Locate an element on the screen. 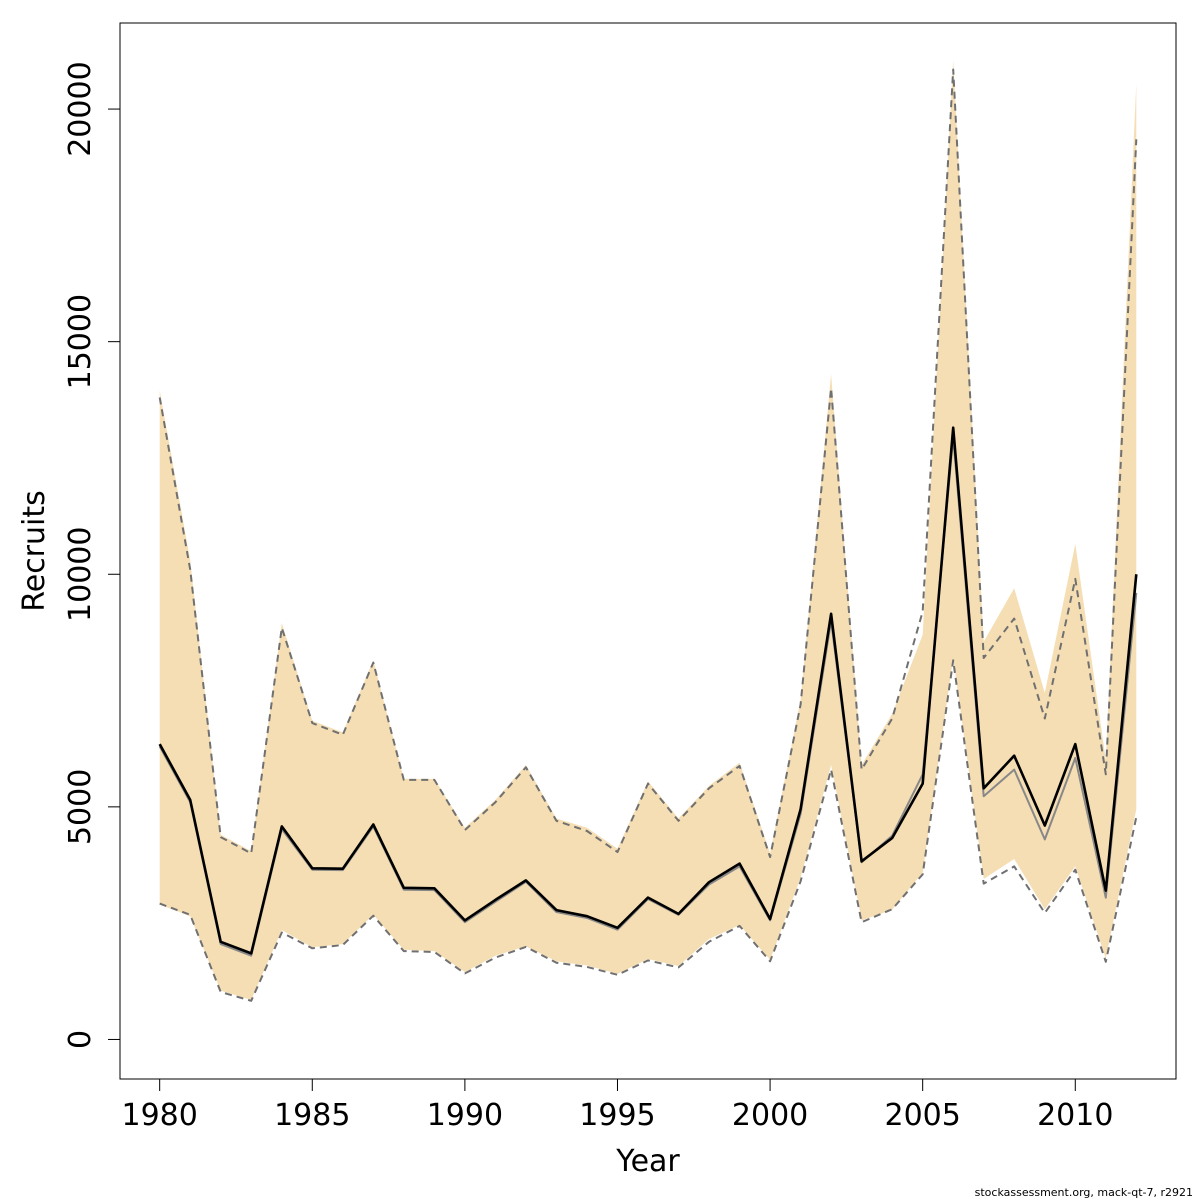 Image resolution: width=1200 pixels, height=1200 pixels. y-axis: 0 5000 10000 15000 20000 is located at coordinates (92, 555).